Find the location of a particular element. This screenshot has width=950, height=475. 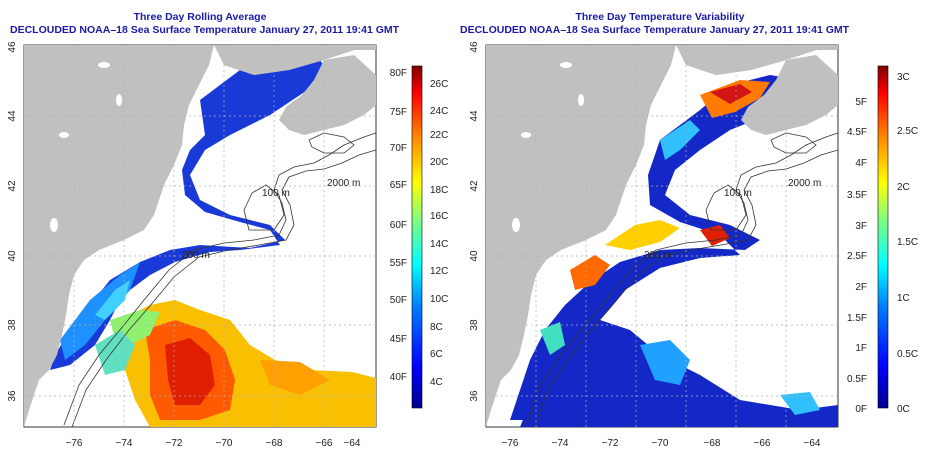

cb-fahrenheit-label: 3.5F is located at coordinates (857, 195).